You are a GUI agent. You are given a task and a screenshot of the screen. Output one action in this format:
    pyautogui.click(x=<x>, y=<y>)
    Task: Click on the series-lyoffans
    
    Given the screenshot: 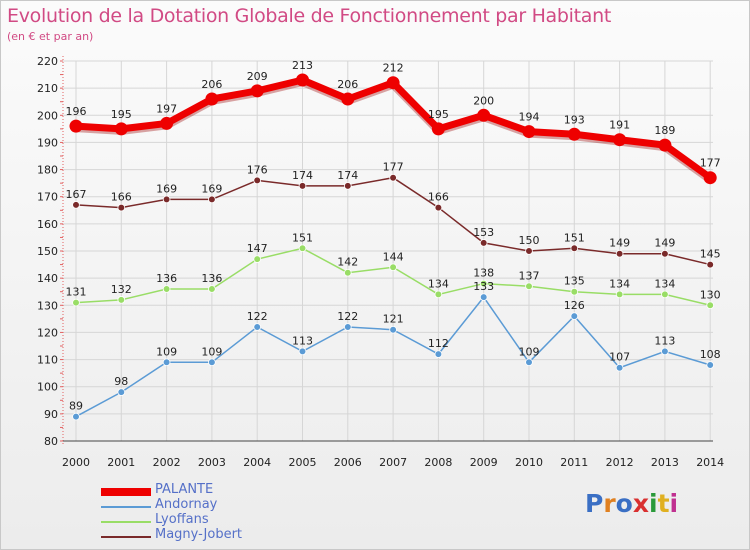 What is the action you would take?
    pyautogui.click(x=393, y=277)
    